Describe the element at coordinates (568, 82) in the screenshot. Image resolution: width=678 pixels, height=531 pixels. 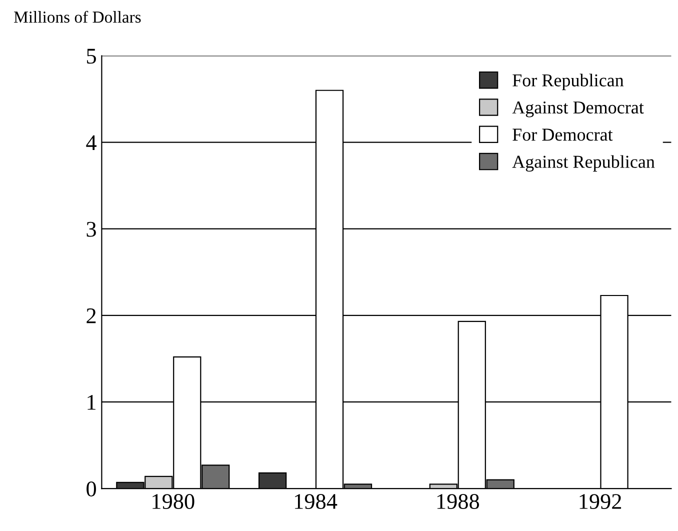
I see `legend-label: For Republican` at that location.